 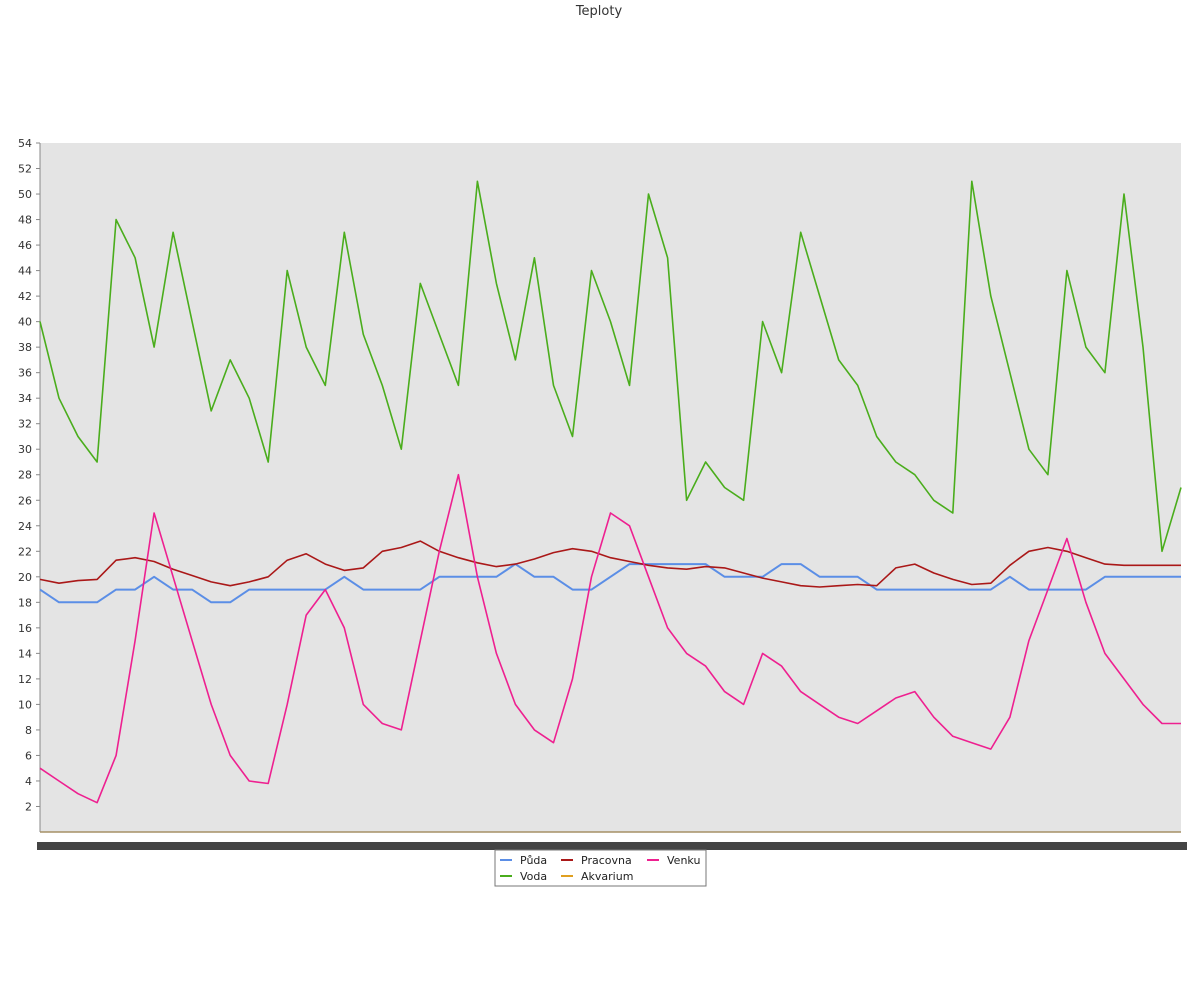 What do you see at coordinates (612, 846) in the screenshot?
I see `x-axis-tick-labels` at bounding box center [612, 846].